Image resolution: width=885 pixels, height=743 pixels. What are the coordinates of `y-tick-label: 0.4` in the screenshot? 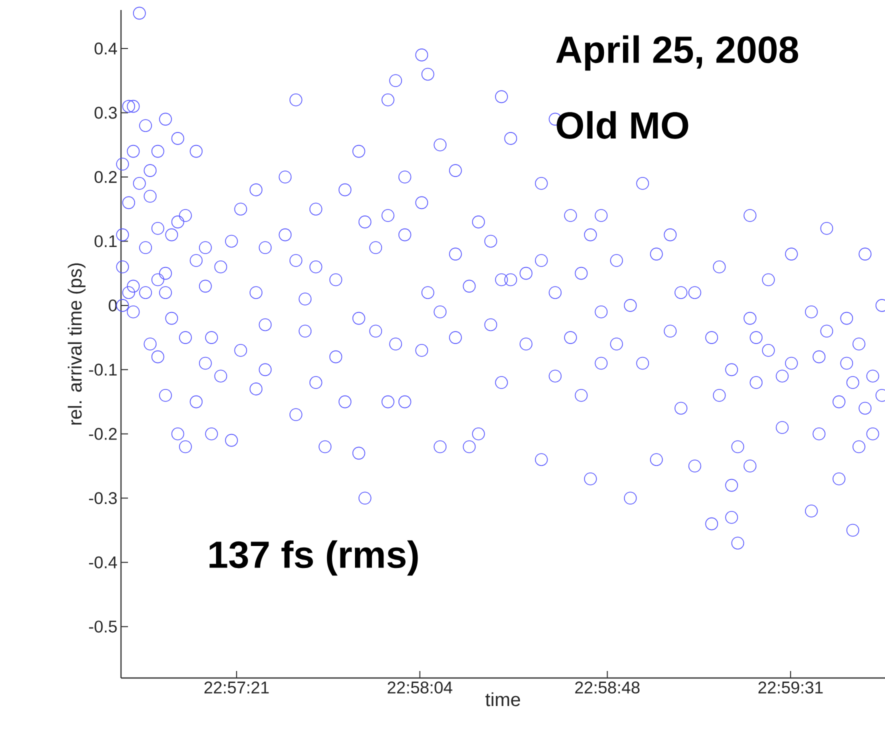 It's located at (105, 48).